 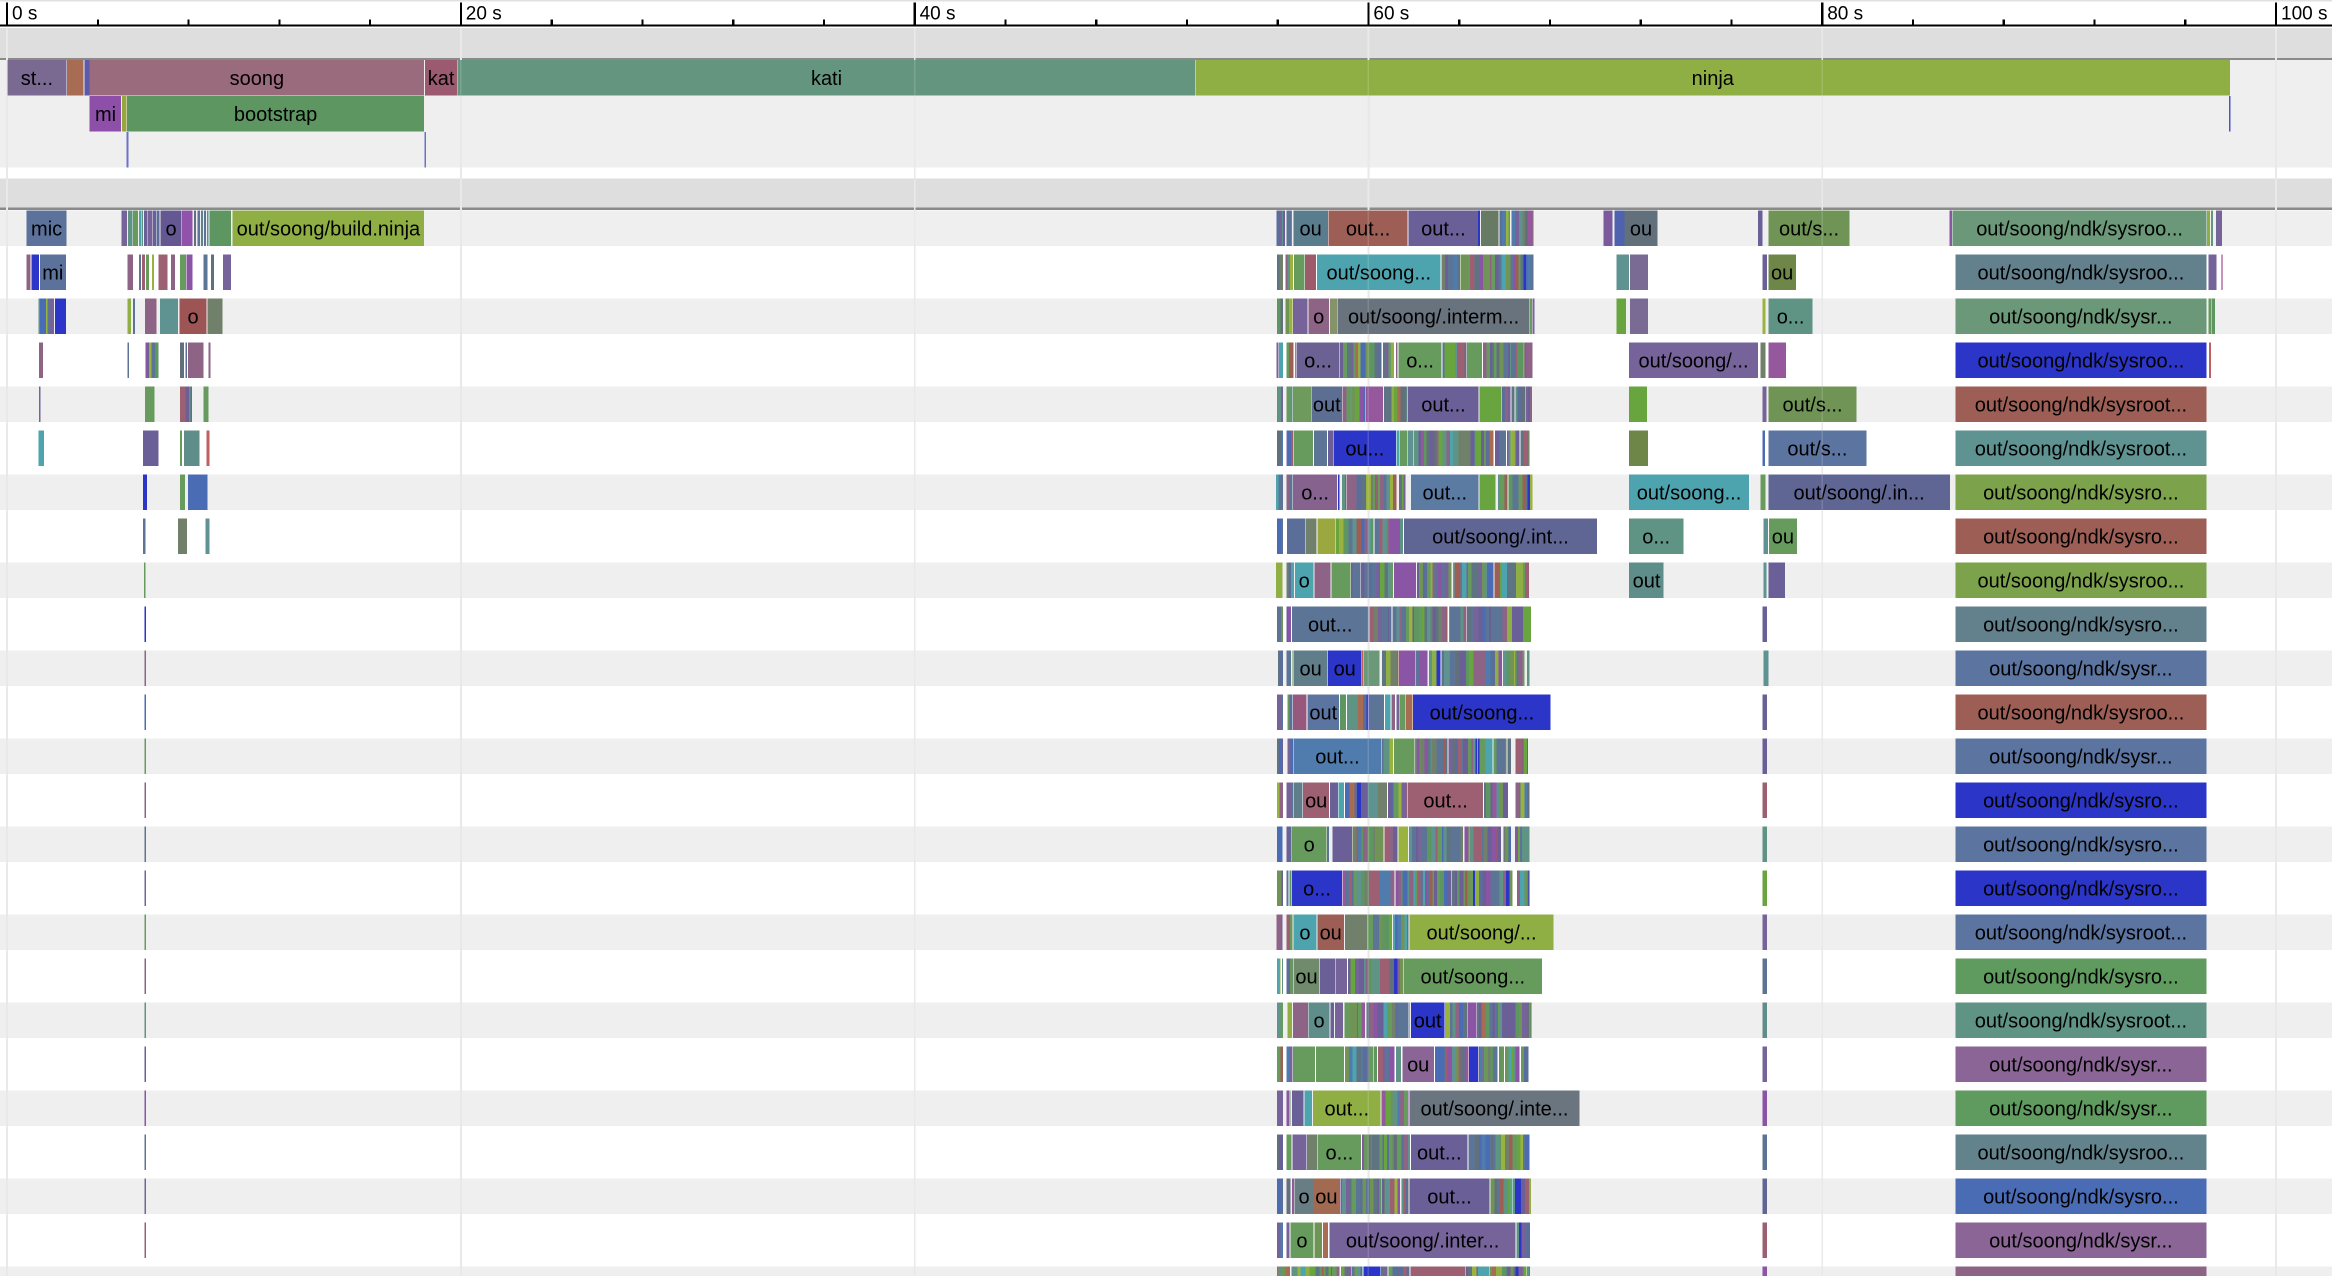 What do you see at coordinates (441, 79) in the screenshot?
I see `svg-text: kat` at bounding box center [441, 79].